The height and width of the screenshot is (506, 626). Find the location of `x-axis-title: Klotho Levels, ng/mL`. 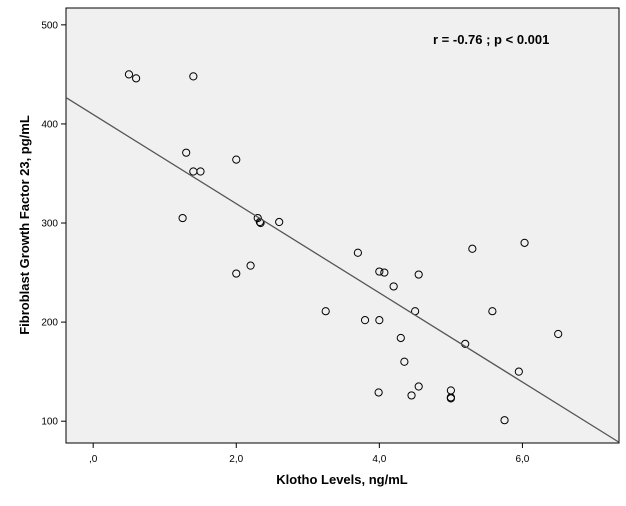

x-axis-title: Klotho Levels, ng/mL is located at coordinates (342, 479).